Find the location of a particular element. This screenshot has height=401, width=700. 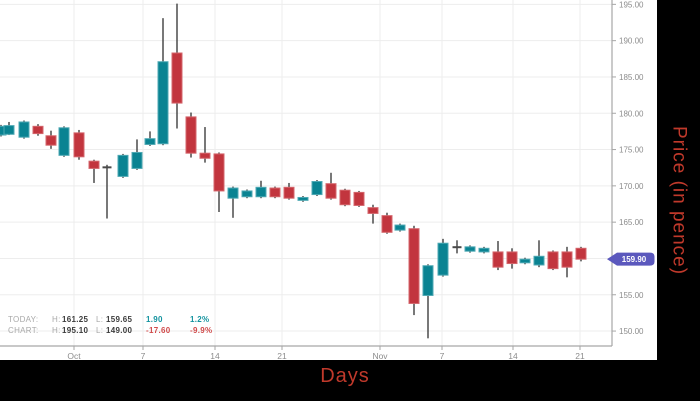

chart-label: CHART: is located at coordinates (23, 330).